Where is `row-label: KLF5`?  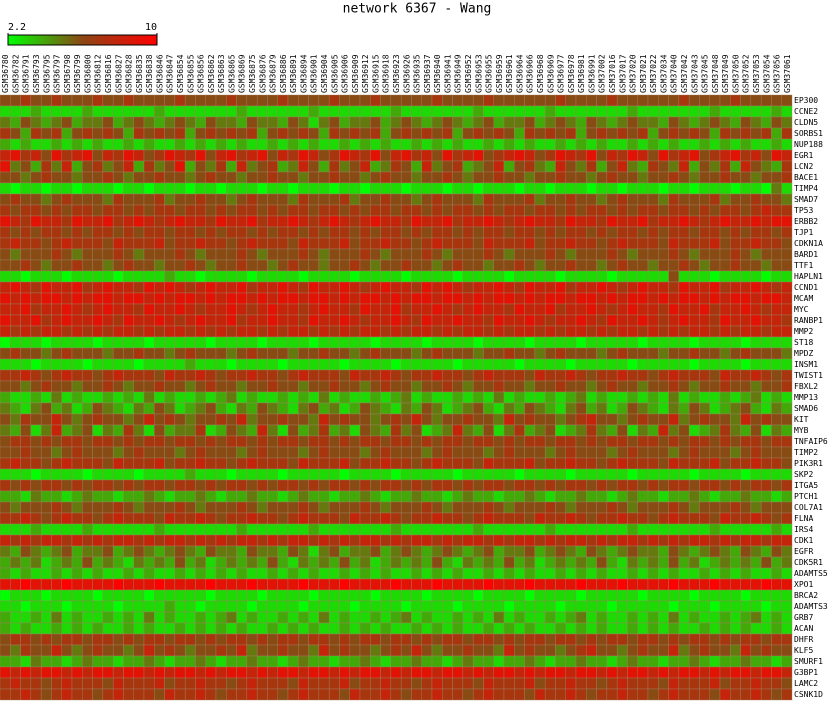
row-label: KLF5 is located at coordinates (803, 650).